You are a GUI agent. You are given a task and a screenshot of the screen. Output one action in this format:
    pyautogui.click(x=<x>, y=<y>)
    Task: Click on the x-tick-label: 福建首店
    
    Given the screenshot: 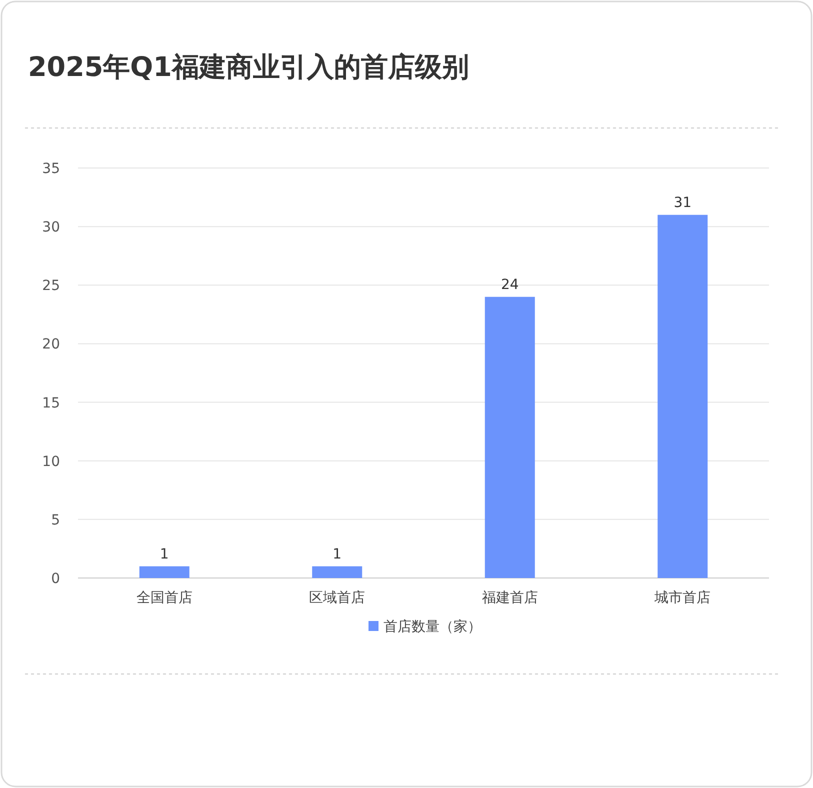 What is the action you would take?
    pyautogui.click(x=510, y=598)
    